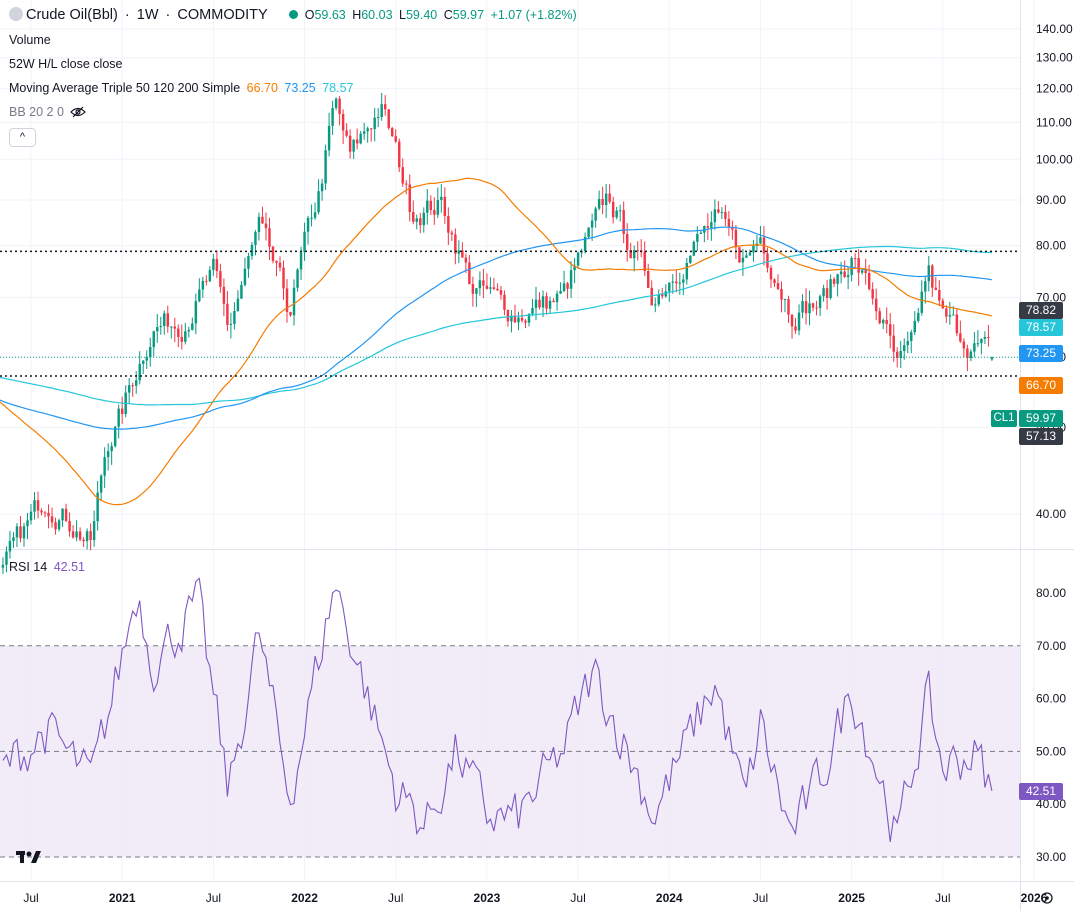 The height and width of the screenshot is (911, 1074). I want to click on bb-indicator: BB 20 2 0, so click(48, 112).